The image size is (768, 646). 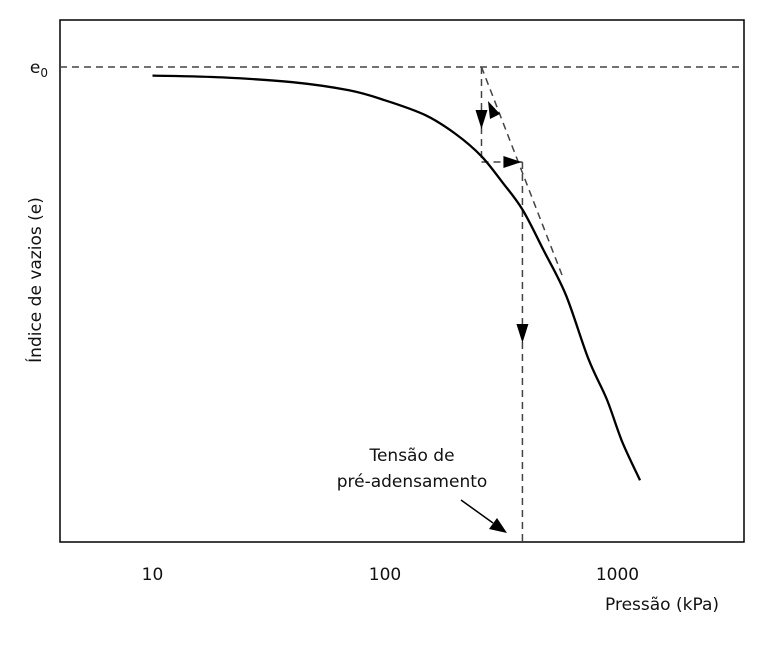 What do you see at coordinates (483, 516) in the screenshot?
I see `annotation-pointer-arrow` at bounding box center [483, 516].